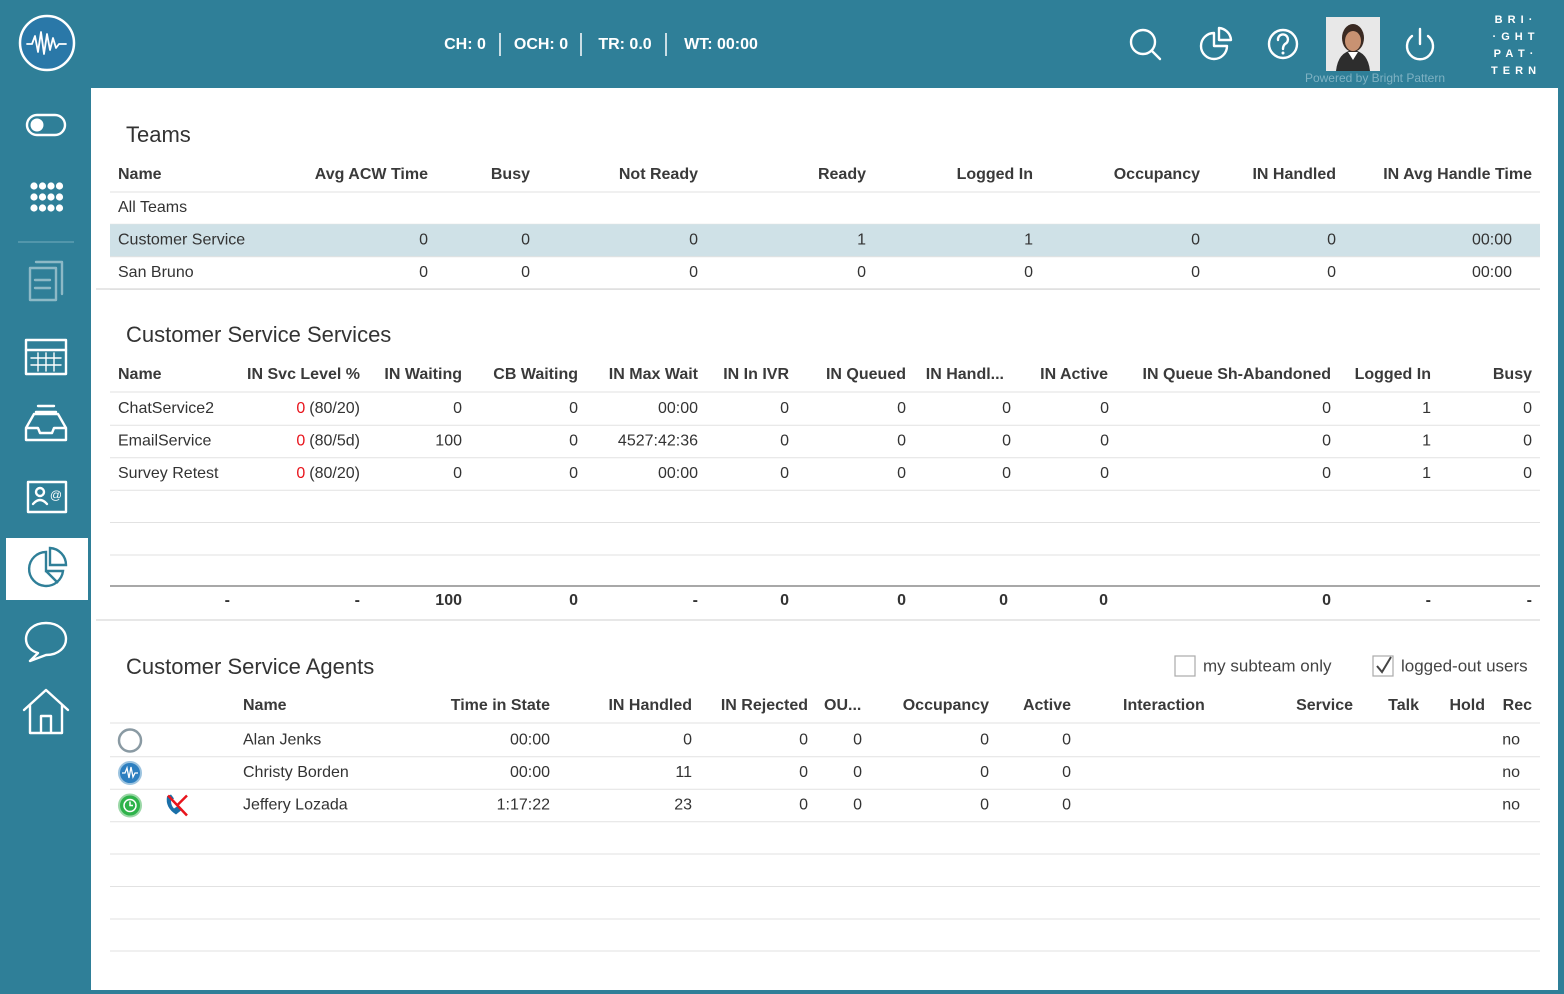 The height and width of the screenshot is (994, 1564). I want to click on option-label: logged-out users, so click(1464, 665).